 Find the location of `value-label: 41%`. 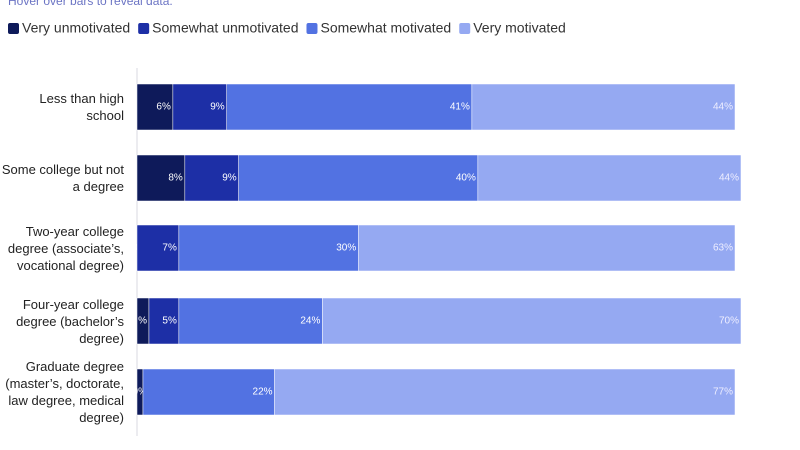

value-label: 41% is located at coordinates (460, 107).